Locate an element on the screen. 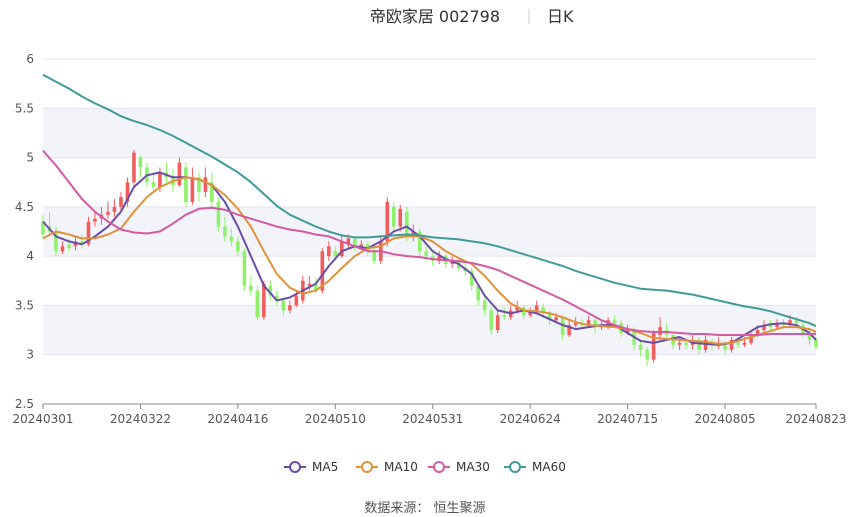 The height and width of the screenshot is (517, 850). chart-period: 日K is located at coordinates (560, 16).